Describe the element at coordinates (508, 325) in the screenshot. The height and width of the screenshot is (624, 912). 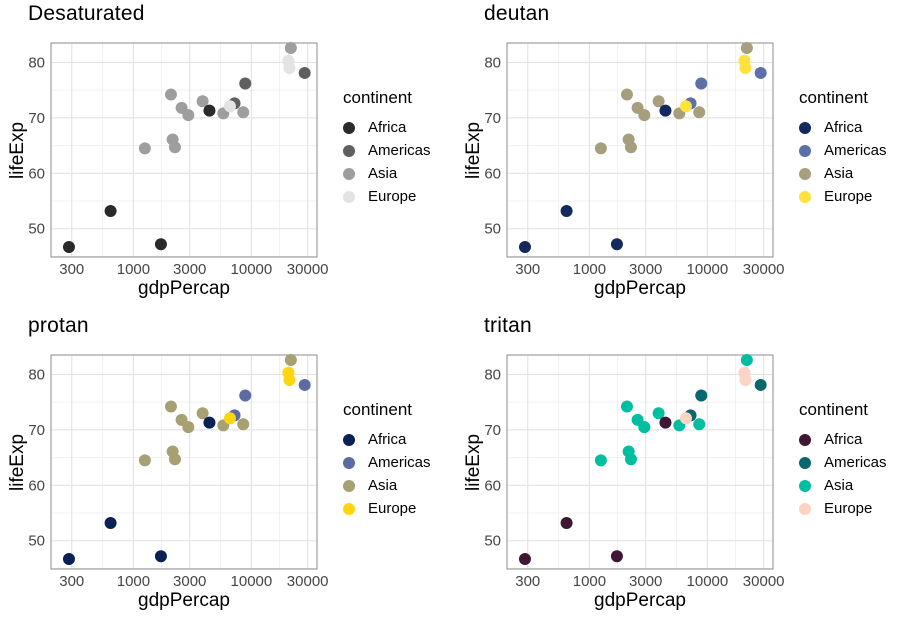
I see `panel-title: tritan` at that location.